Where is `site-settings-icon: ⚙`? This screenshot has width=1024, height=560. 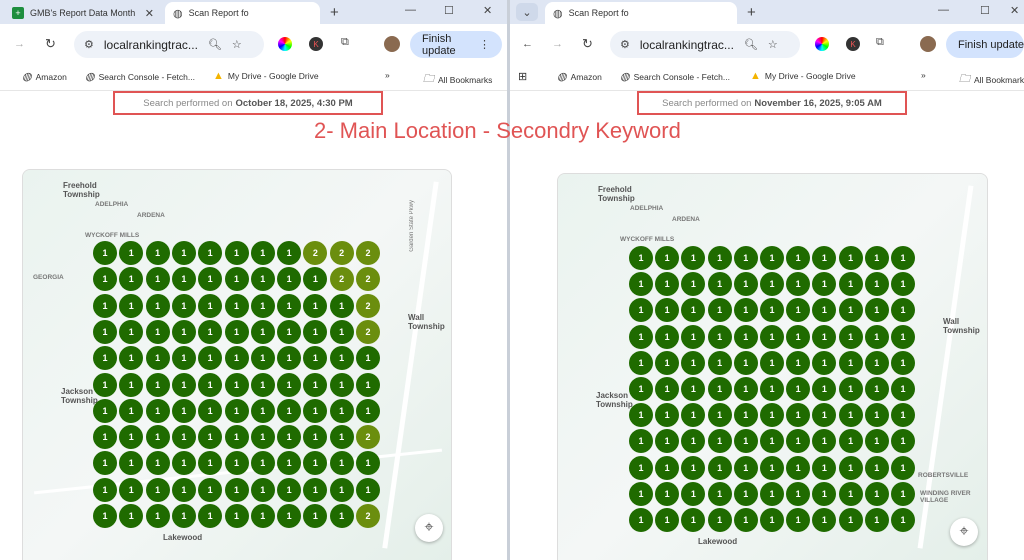
site-settings-icon: ⚙ is located at coordinates (89, 45).